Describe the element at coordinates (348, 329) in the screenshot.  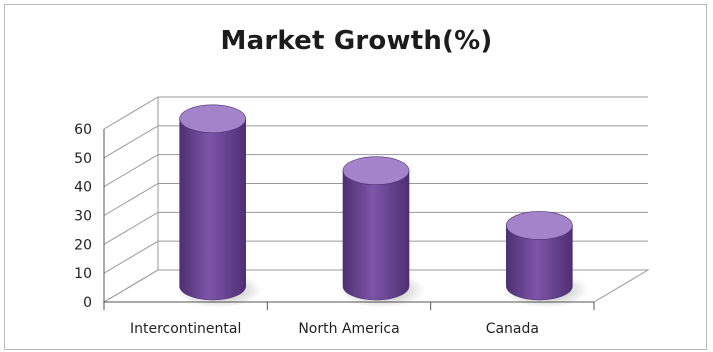
I see `x-category-label: North America` at that location.